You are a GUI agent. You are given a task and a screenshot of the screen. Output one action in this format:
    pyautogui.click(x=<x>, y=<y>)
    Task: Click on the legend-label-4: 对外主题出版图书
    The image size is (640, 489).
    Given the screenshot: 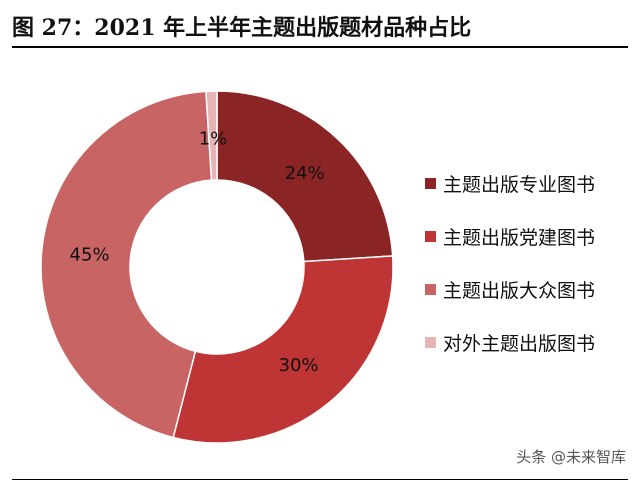 What is the action you would take?
    pyautogui.click(x=519, y=343)
    